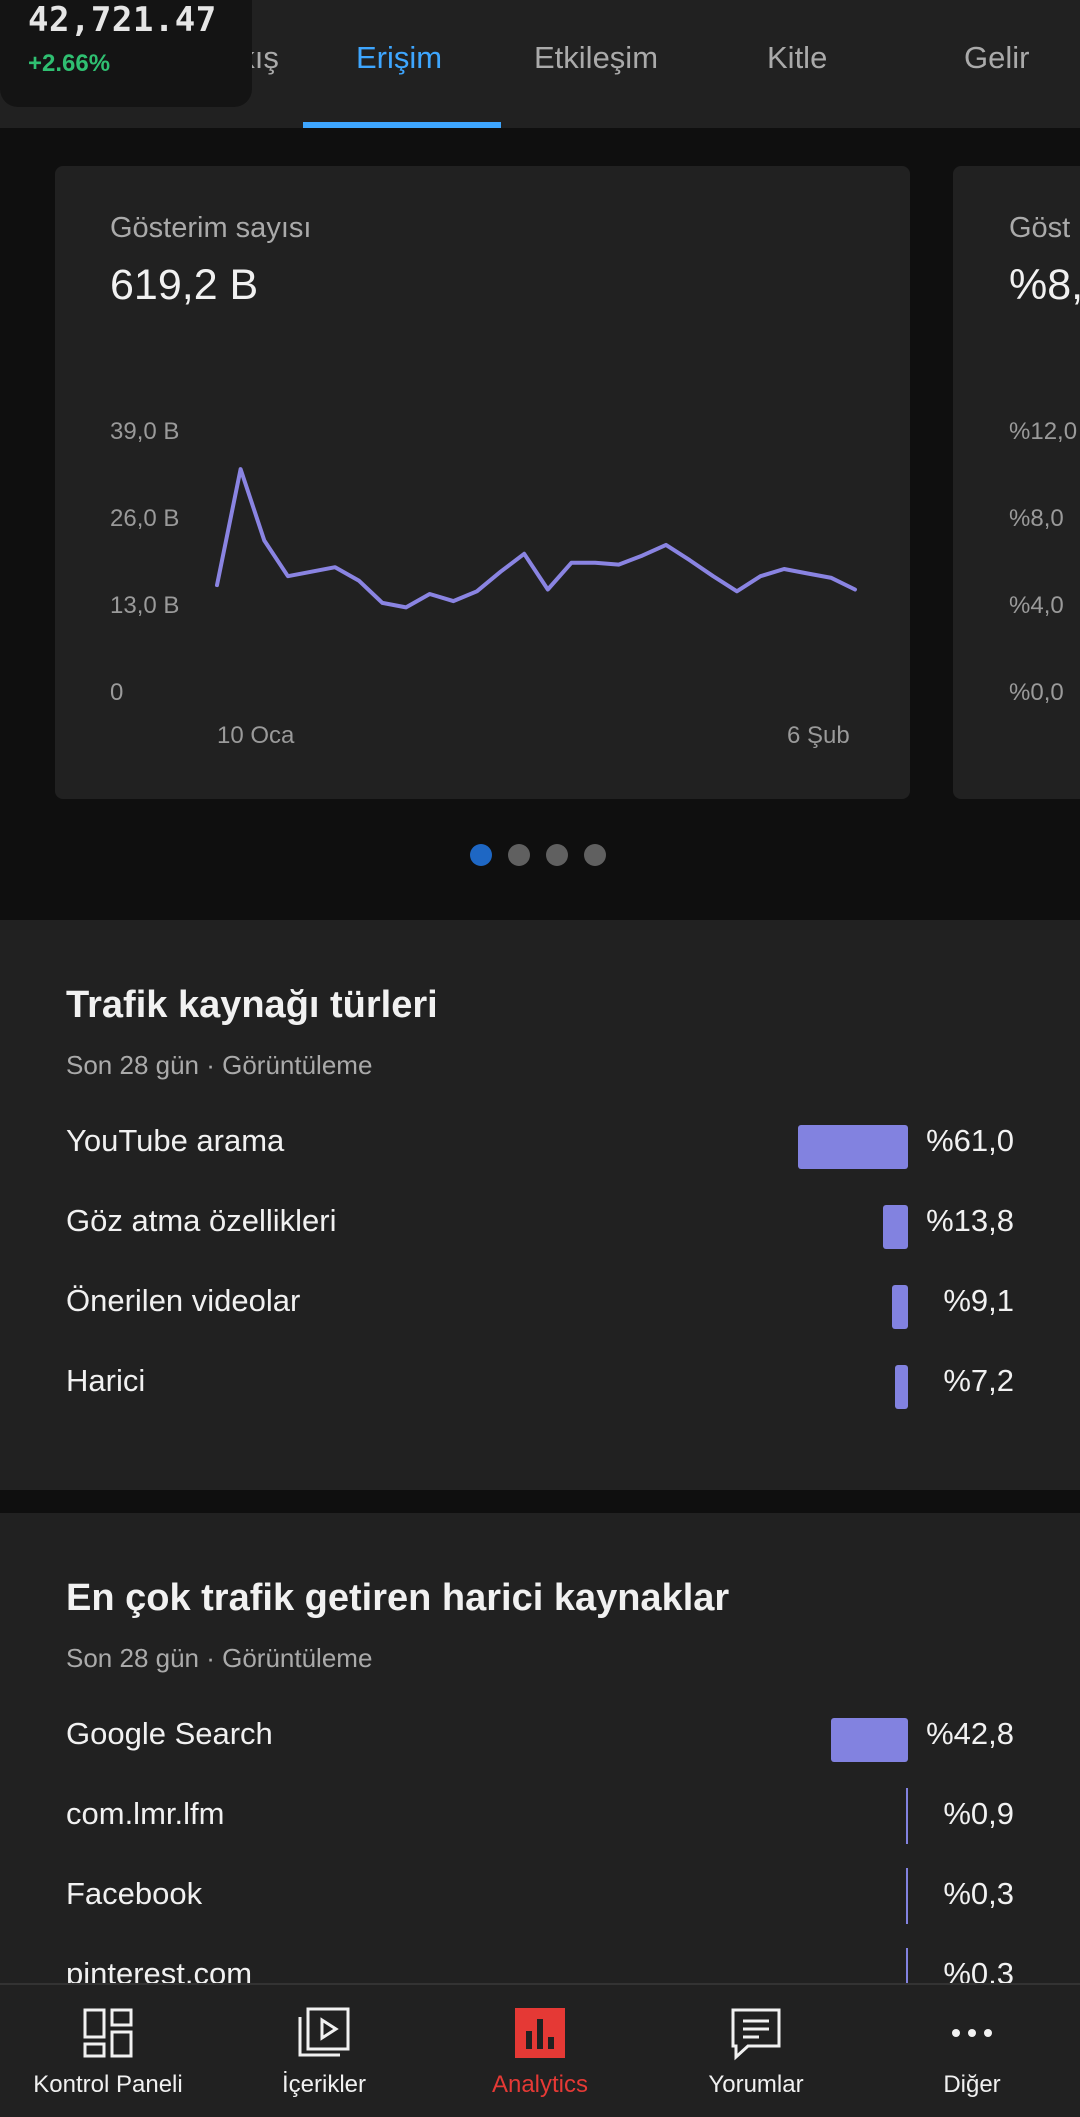 This screenshot has height=2117, width=1080. Describe the element at coordinates (540, 1816) in the screenshot. I see `external-source-row: com.lmr.lfm %0,9` at that location.